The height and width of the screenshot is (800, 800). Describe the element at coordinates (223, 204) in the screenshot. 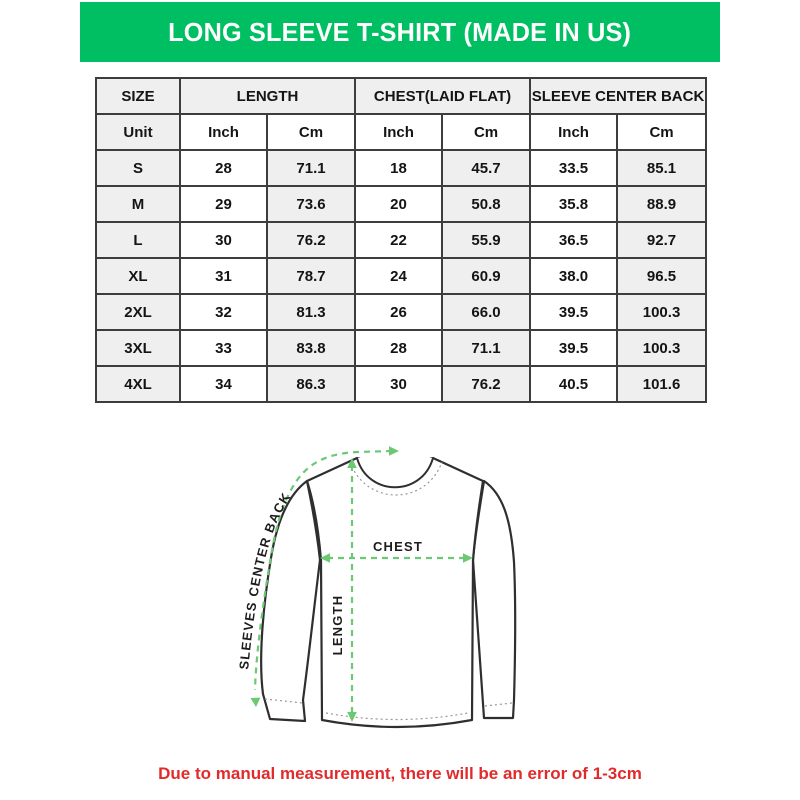

I see `value-cell: 29` at that location.